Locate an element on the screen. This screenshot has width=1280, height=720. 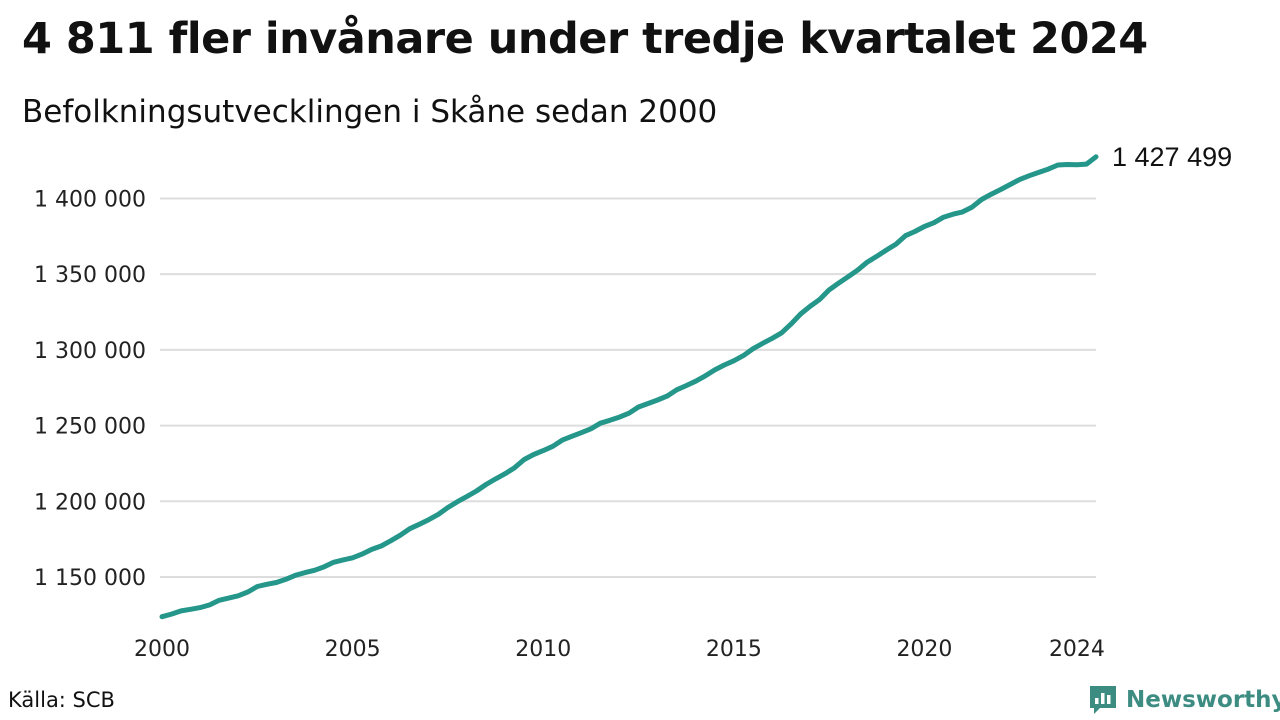
brand-name: Newsworthy is located at coordinates (1203, 700).